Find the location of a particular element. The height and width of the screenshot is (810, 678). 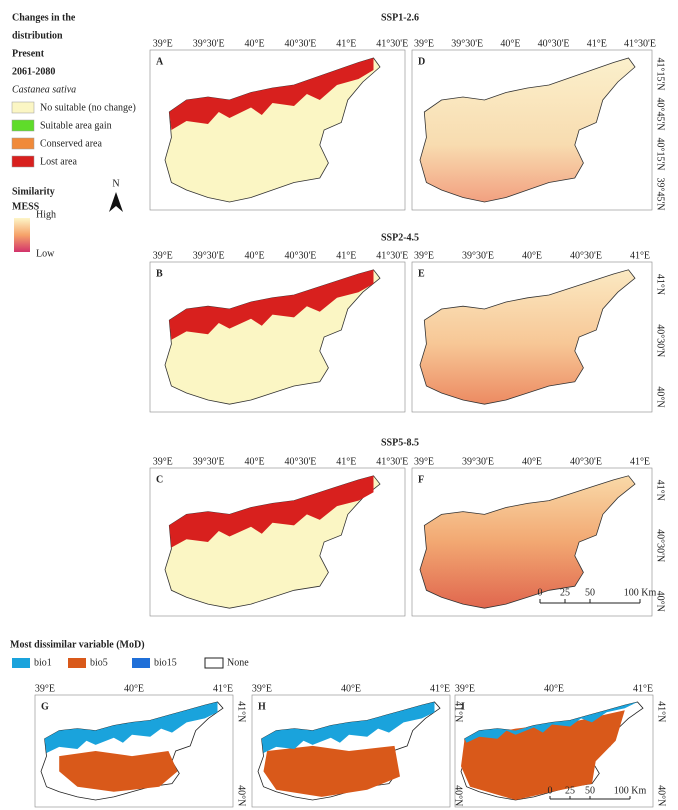

panel-letter: A is located at coordinates (160, 61).